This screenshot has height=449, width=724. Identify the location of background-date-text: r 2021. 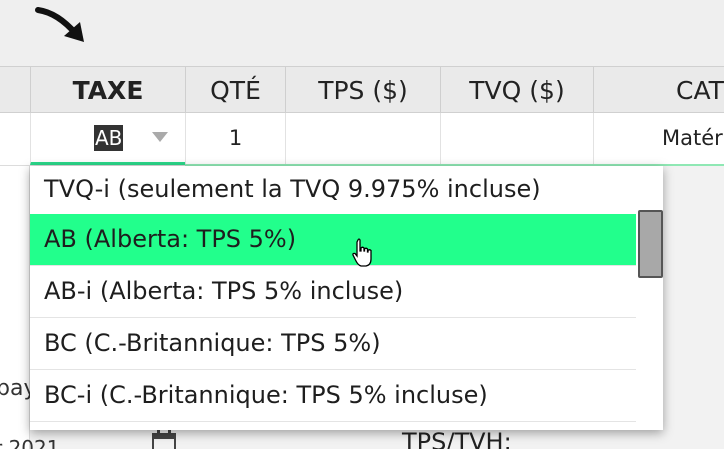
(30, 442).